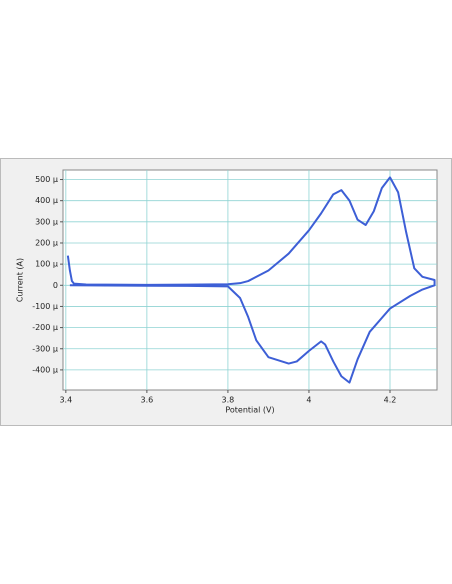  What do you see at coordinates (45, 348) in the screenshot?
I see `y-tick-label: -300 µ` at bounding box center [45, 348].